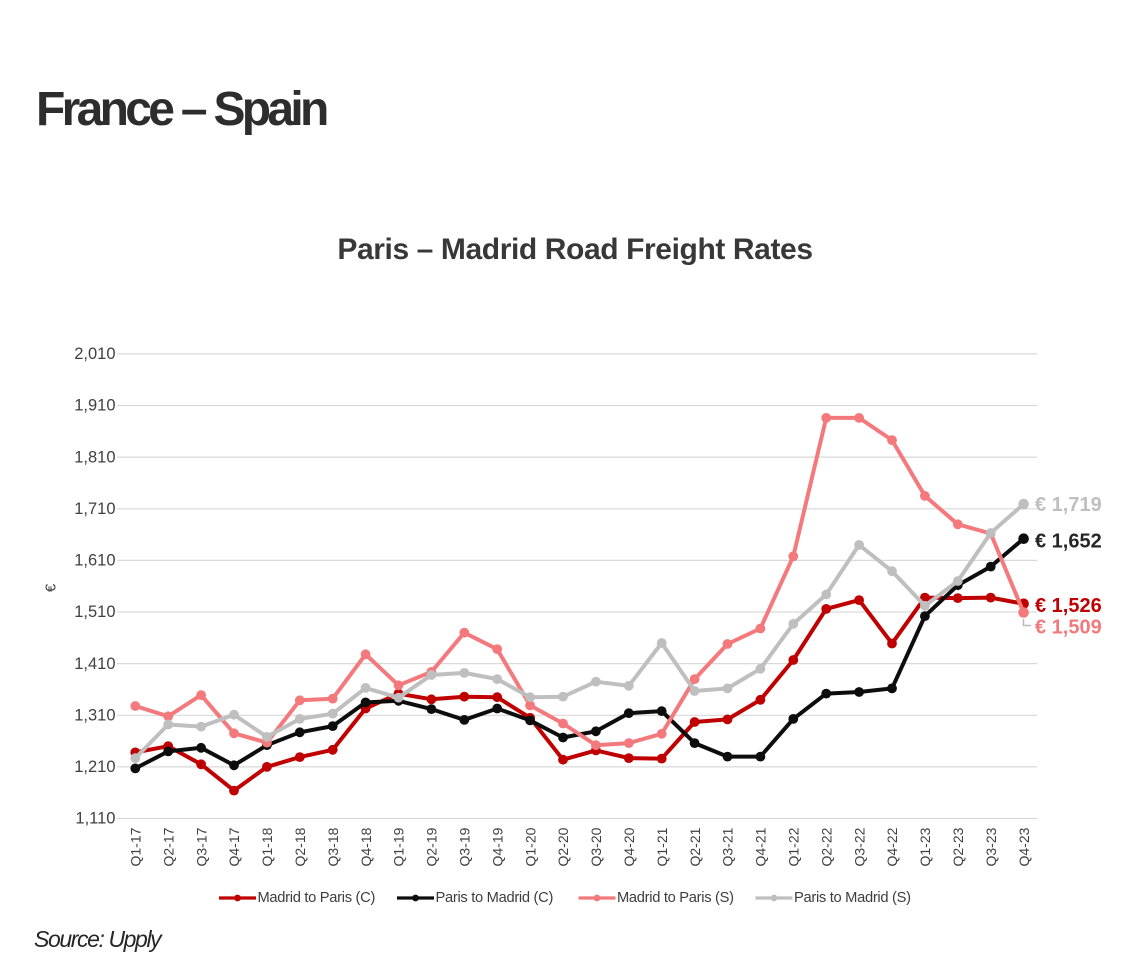  I want to click on svg-text: 1,910, so click(94, 406).